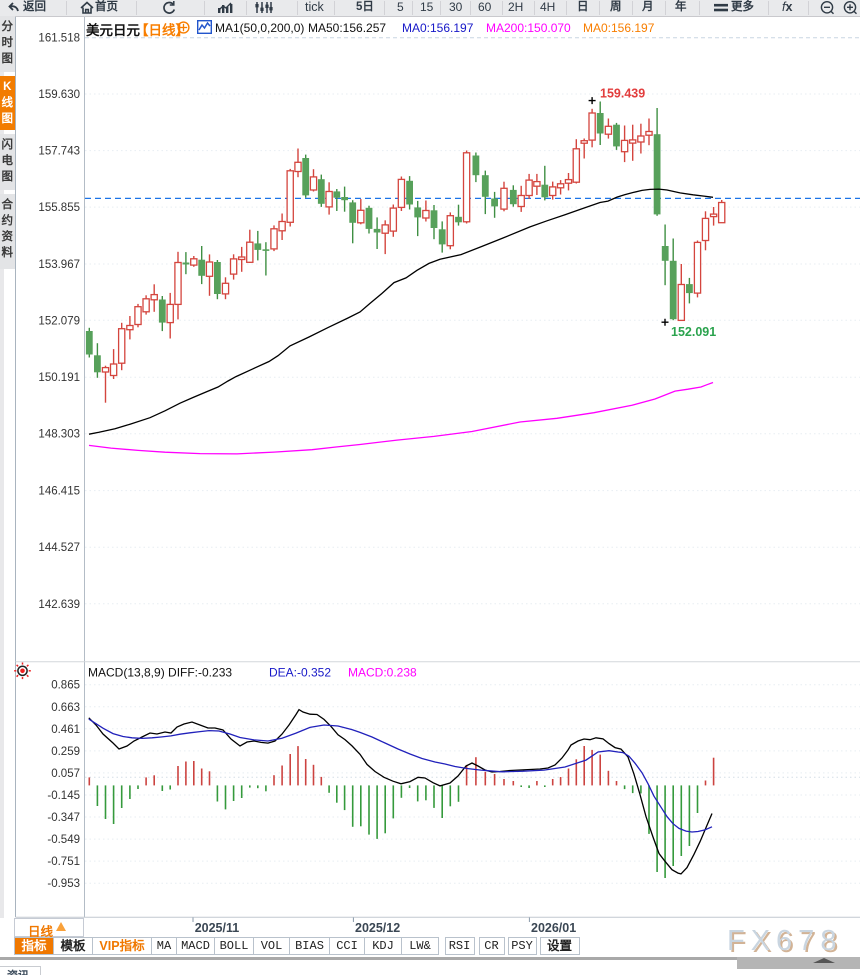  What do you see at coordinates (59, 435) in the screenshot?
I see `svg-text: 148.303` at bounding box center [59, 435].